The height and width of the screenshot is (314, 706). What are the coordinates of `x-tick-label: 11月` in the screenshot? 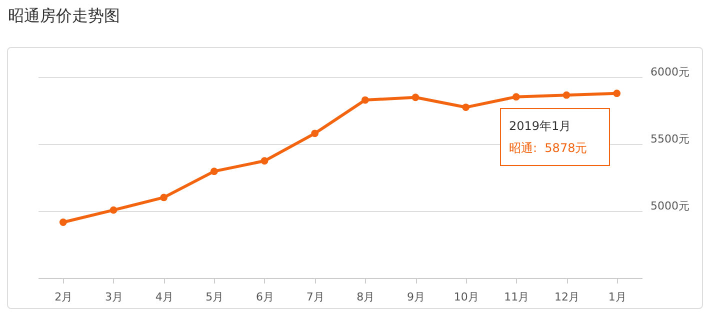 It's located at (517, 297).